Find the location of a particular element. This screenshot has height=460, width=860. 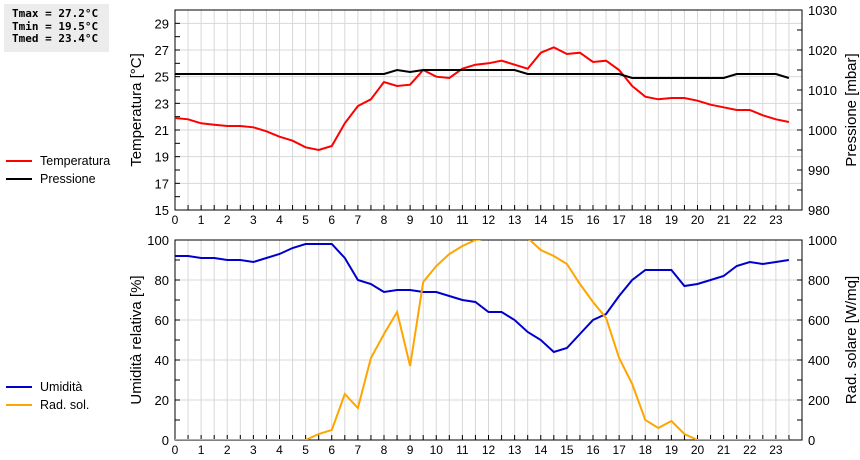

y-tick-label: 21 is located at coordinates (162, 130).